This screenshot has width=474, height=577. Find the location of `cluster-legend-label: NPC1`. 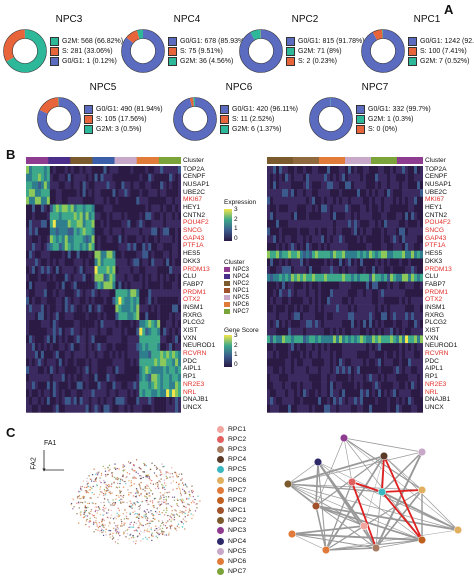

cluster-legend-label: NPC1 is located at coordinates (241, 291).